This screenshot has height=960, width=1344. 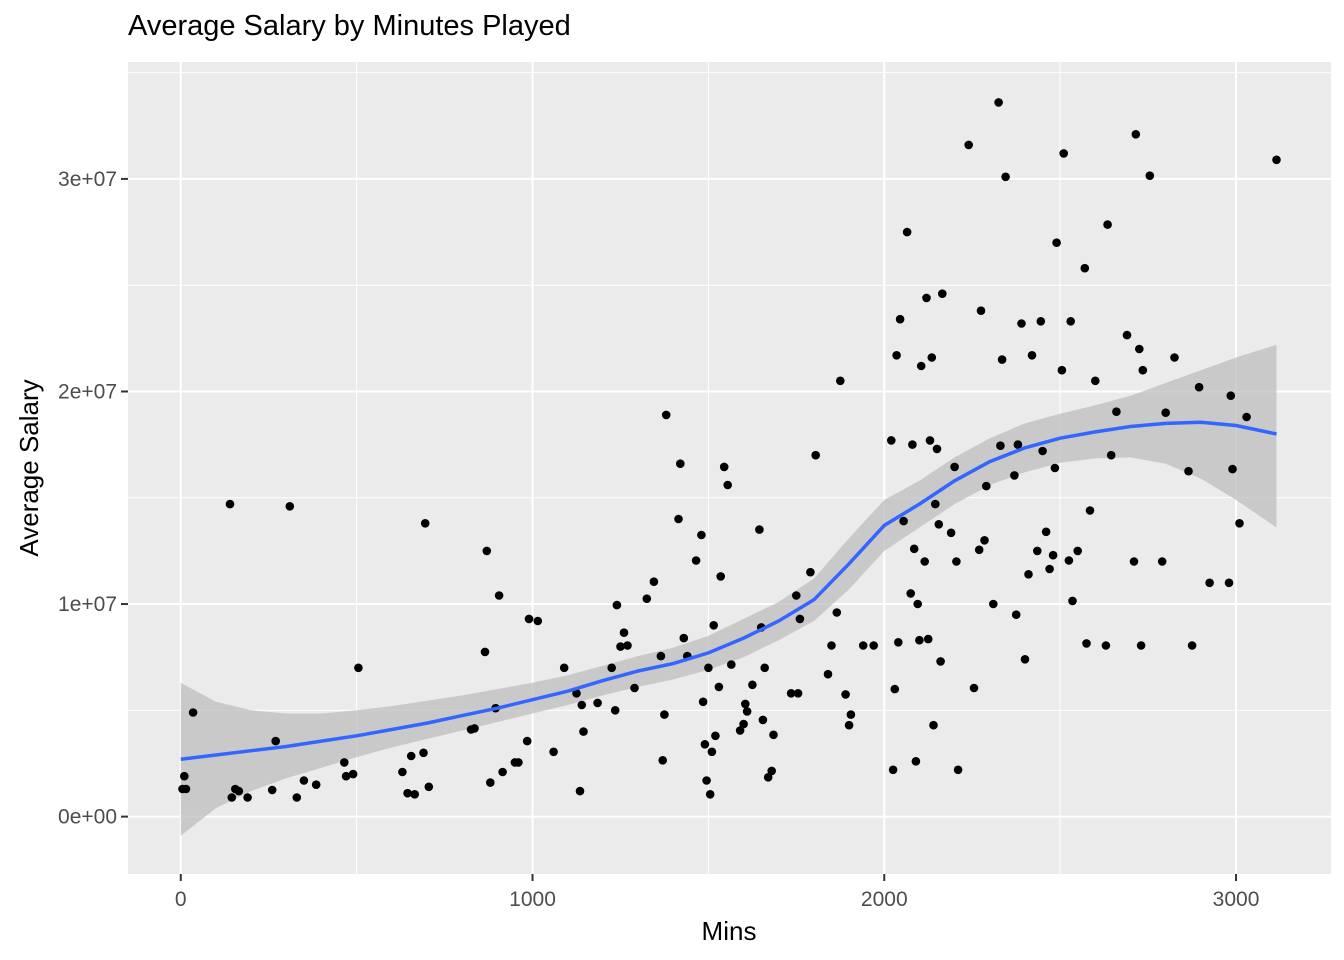 I want to click on x-tick-label: 3000, so click(x=1236, y=899).